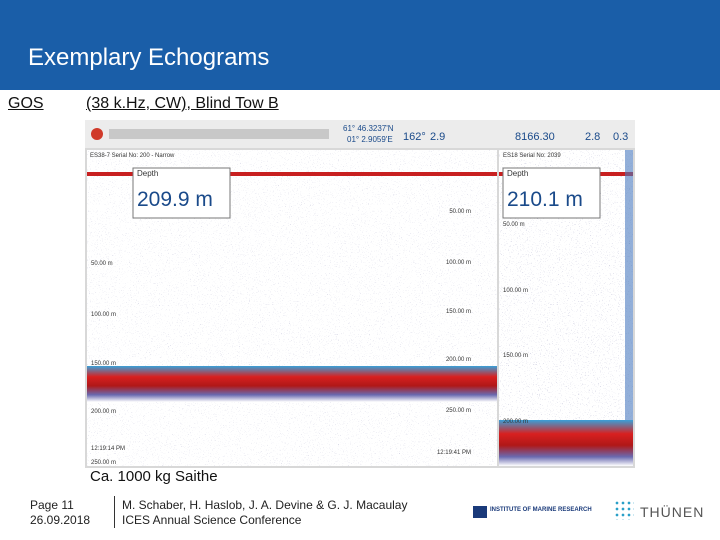 The height and width of the screenshot is (540, 720). I want to click on time-label: 12:19:14 PM, so click(108, 449).